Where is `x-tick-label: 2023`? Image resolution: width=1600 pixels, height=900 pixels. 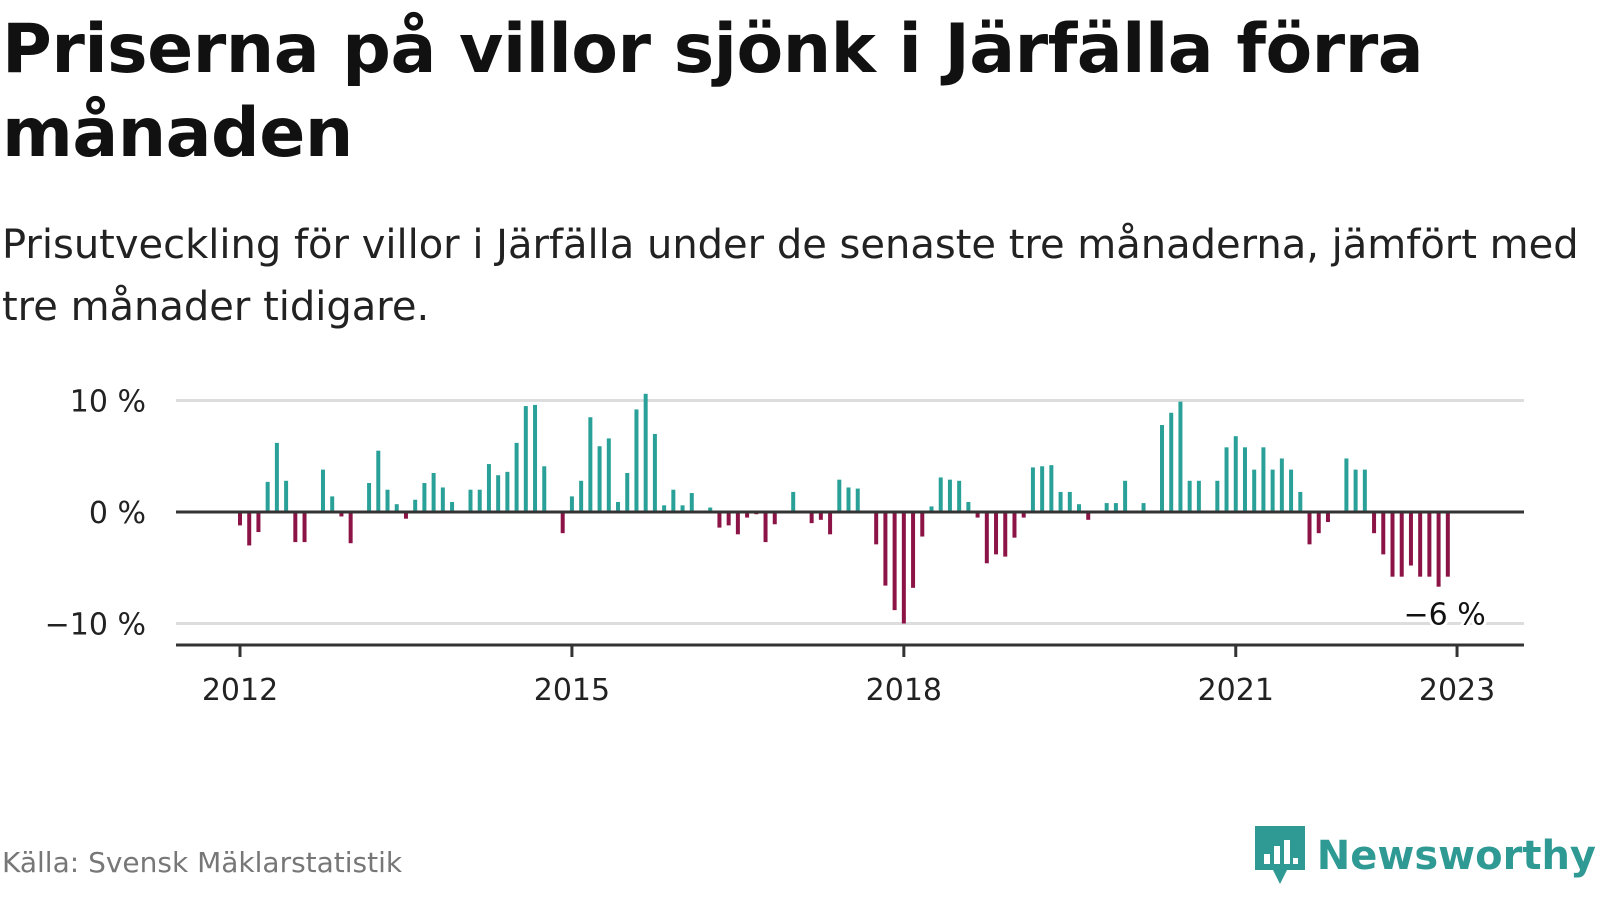
x-tick-label: 2023 is located at coordinates (1457, 690).